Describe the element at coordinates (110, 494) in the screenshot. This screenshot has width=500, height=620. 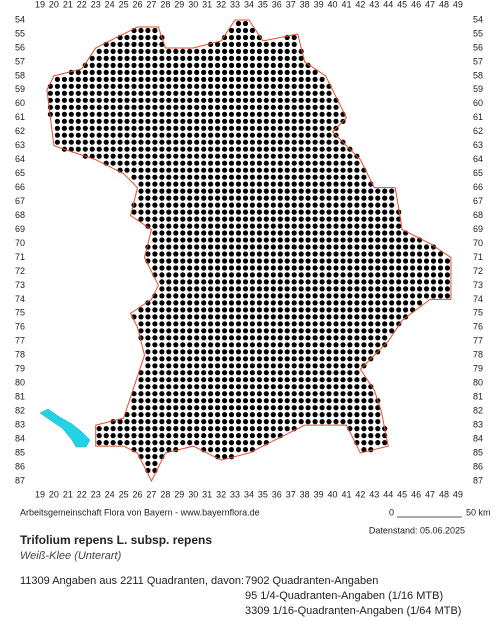
I see `x-label: 24` at that location.